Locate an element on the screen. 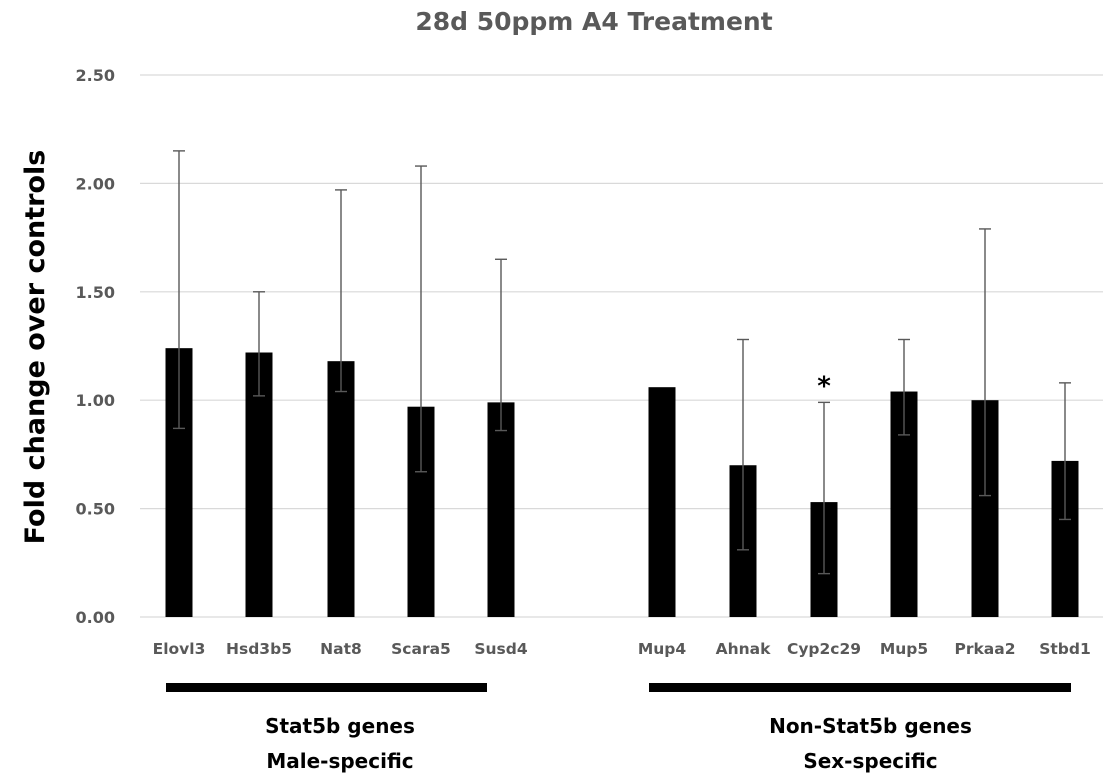  x-tick-label: Stbd1 is located at coordinates (1065, 649).